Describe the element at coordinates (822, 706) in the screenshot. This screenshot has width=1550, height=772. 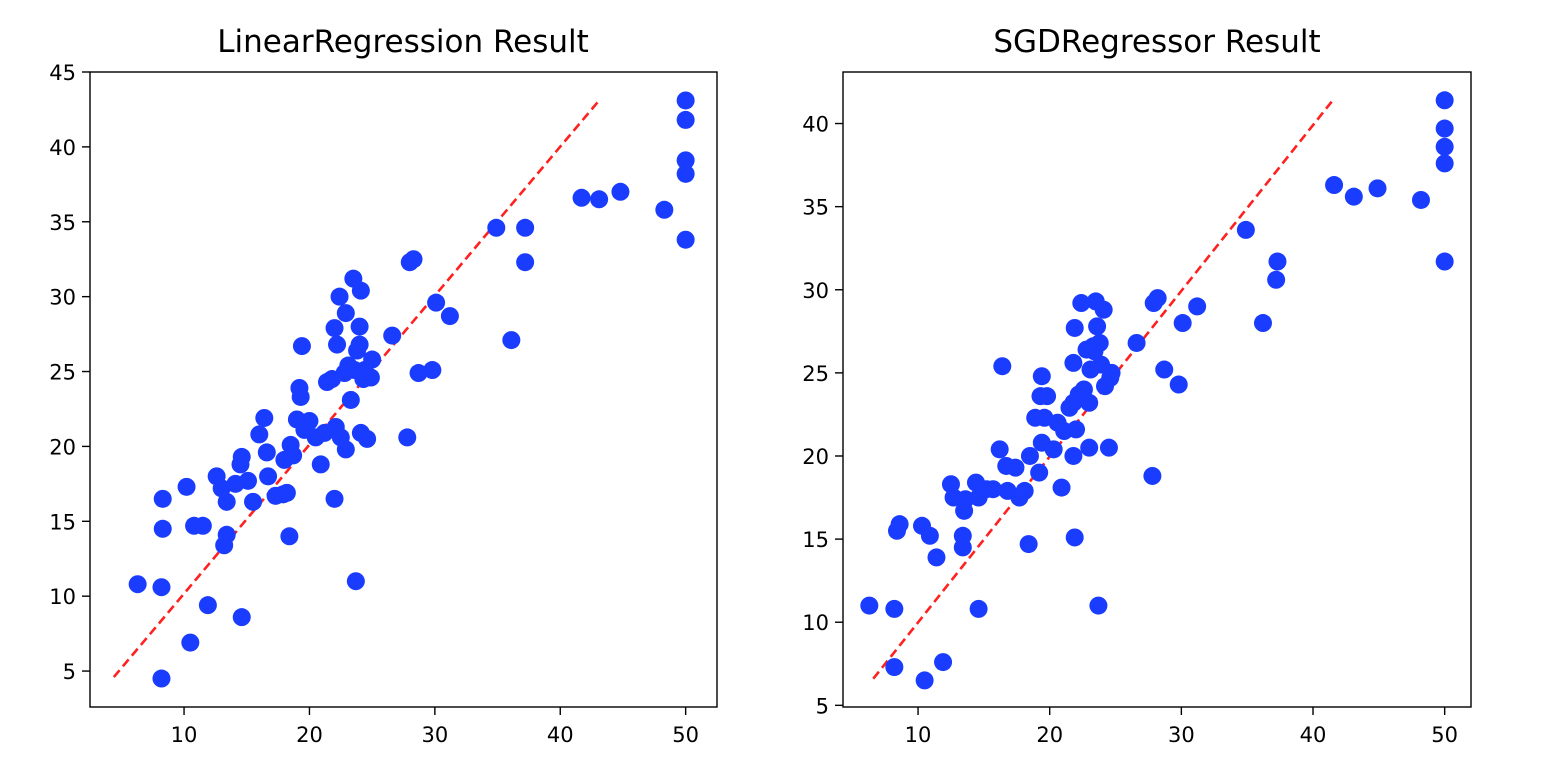
I see `y-tick-label: 5` at that location.